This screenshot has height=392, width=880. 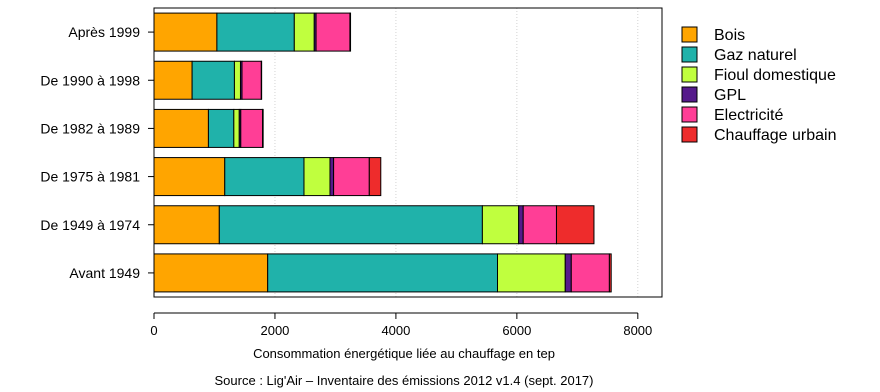 I want to click on legend-label: GPL, so click(x=730, y=95).